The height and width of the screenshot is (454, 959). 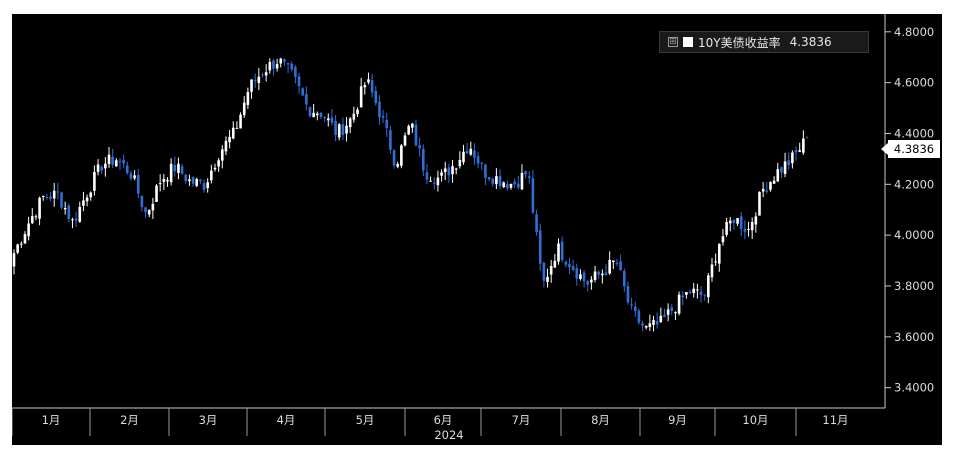 I want to click on legend: ⊞ 10Y美债收益率 4.3836, so click(x=764, y=42).